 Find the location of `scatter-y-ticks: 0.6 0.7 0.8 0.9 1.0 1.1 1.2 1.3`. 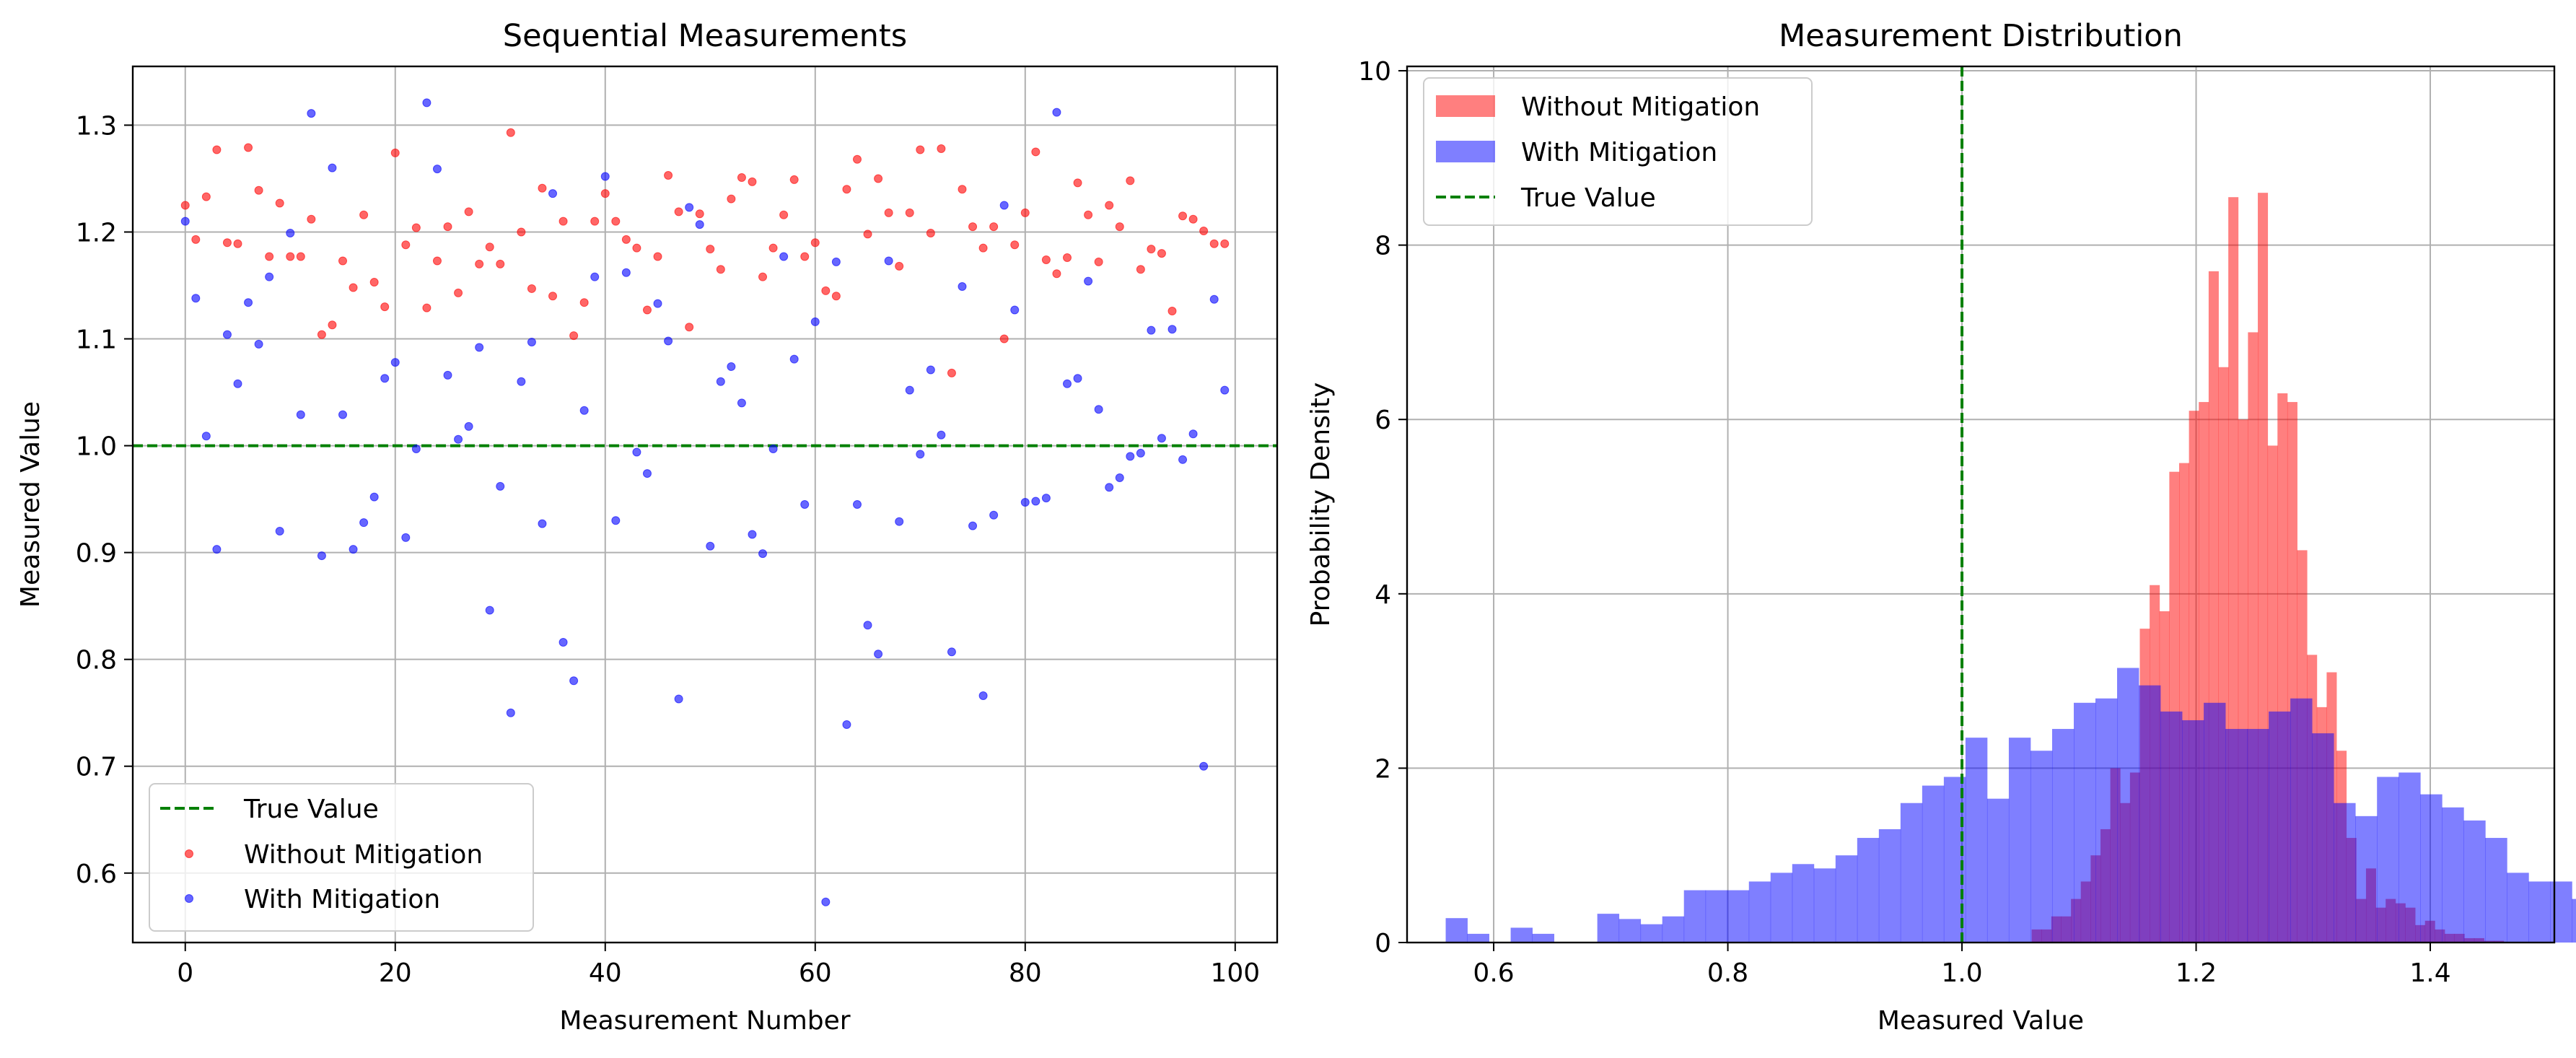

scatter-y-ticks: 0.6 0.7 0.8 0.9 1.0 1.1 1.2 1.3 is located at coordinates (105, 500).